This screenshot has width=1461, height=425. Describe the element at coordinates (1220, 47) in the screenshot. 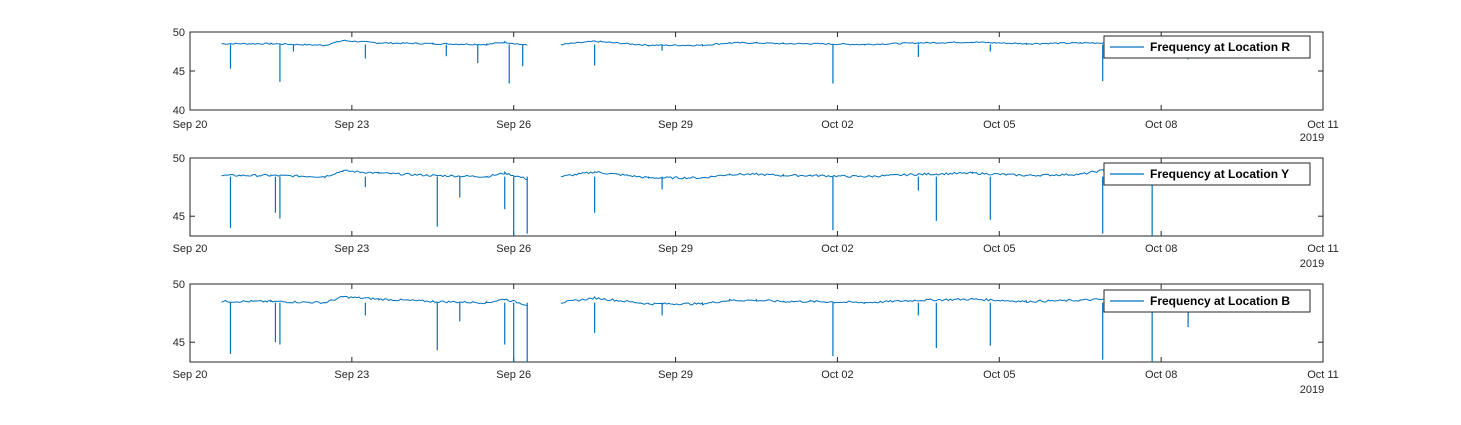

I see `legend-label: Frequency at Location R` at that location.